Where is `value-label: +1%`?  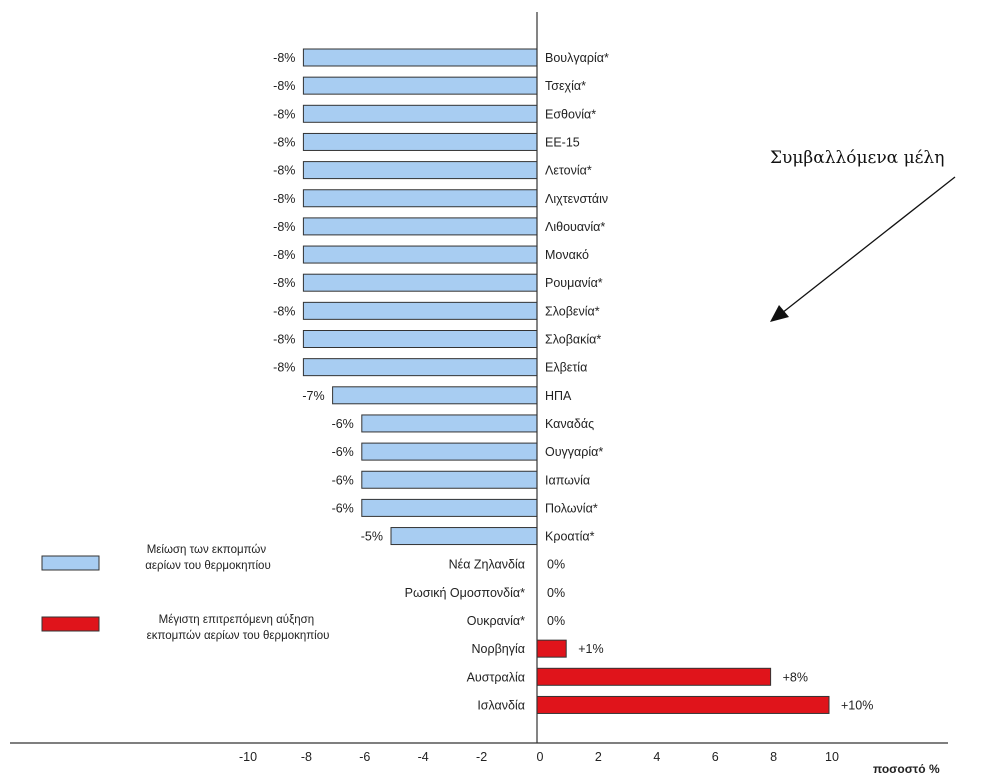 value-label: +1% is located at coordinates (590, 649).